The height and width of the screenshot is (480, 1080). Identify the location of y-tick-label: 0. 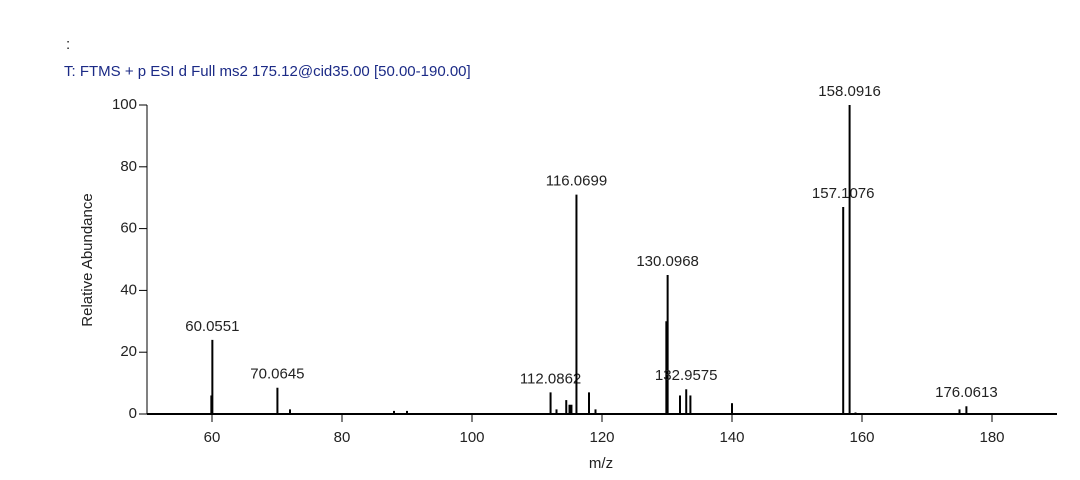
(133, 413).